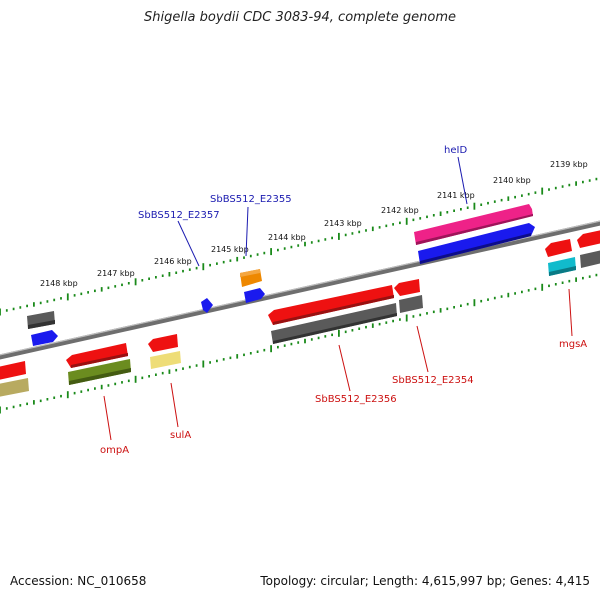  What do you see at coordinates (588, 239) in the screenshot?
I see `gene-feature-red-right` at bounding box center [588, 239].